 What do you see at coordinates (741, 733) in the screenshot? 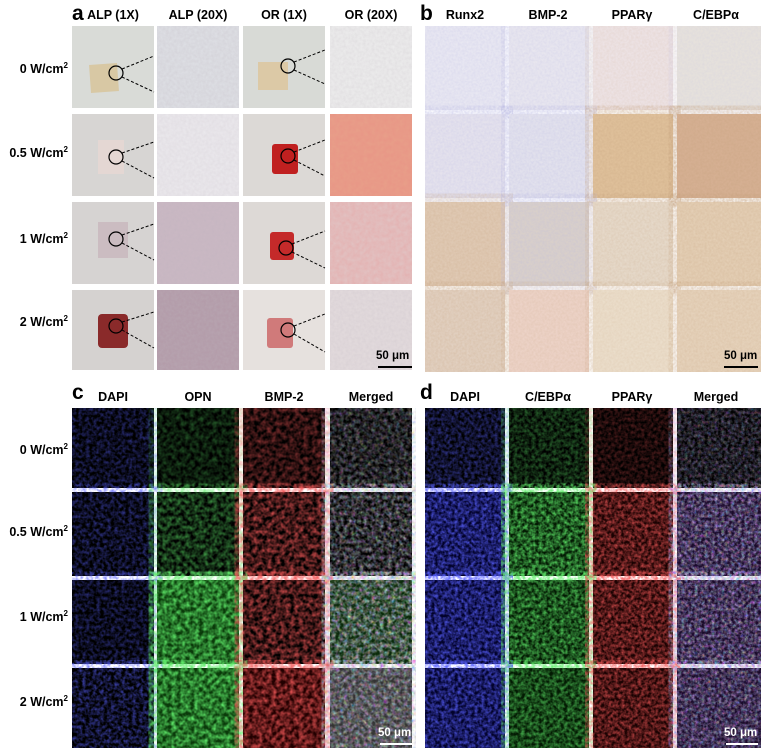
I see `panel-d-scale-label: 50 μm` at bounding box center [741, 733].